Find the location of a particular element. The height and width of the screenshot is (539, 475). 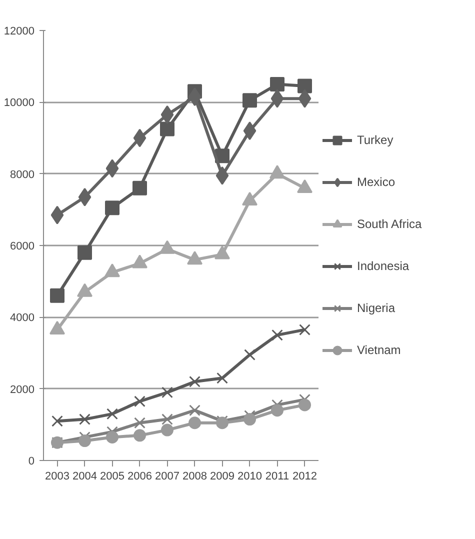

legend-label: South Africa is located at coordinates (389, 224).